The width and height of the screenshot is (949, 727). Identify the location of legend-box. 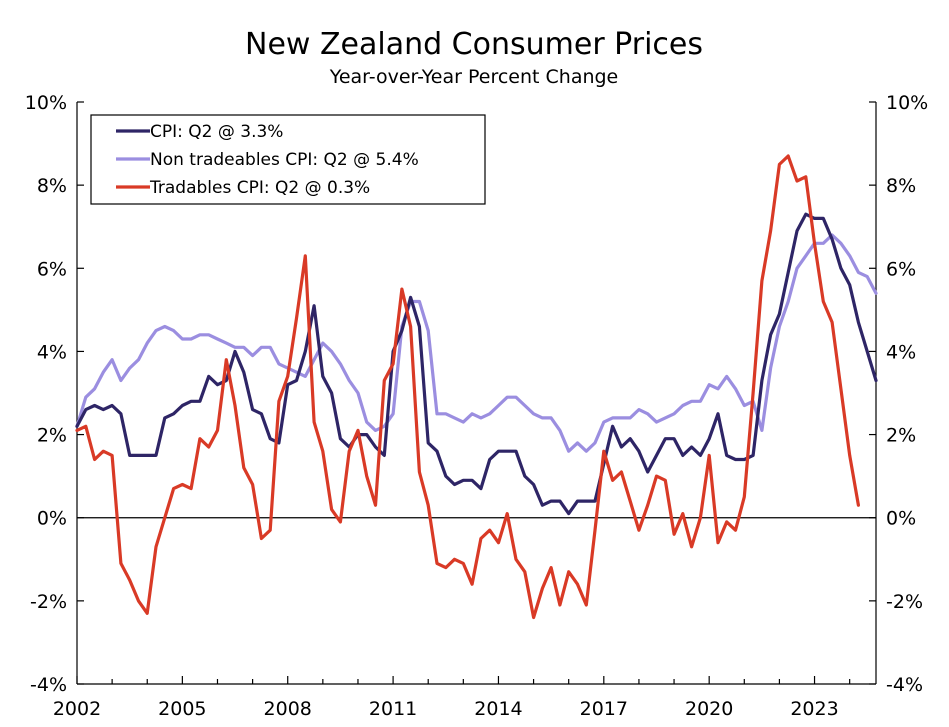
(288, 159).